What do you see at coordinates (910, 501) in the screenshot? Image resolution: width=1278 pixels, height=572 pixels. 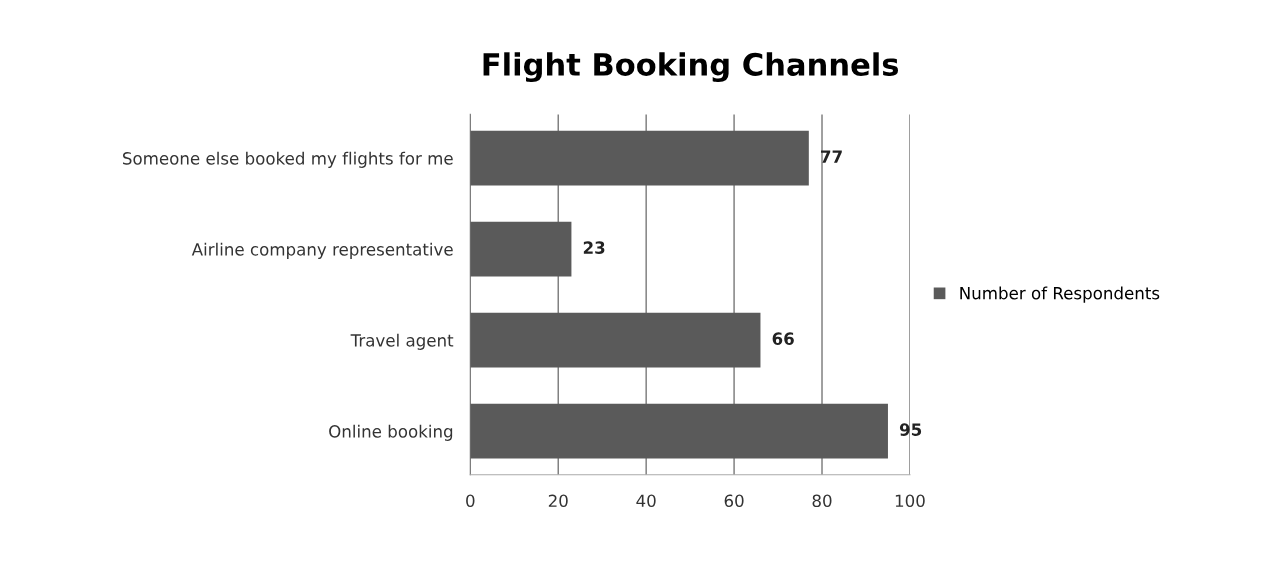 I see `x-tick-label: 100` at bounding box center [910, 501].